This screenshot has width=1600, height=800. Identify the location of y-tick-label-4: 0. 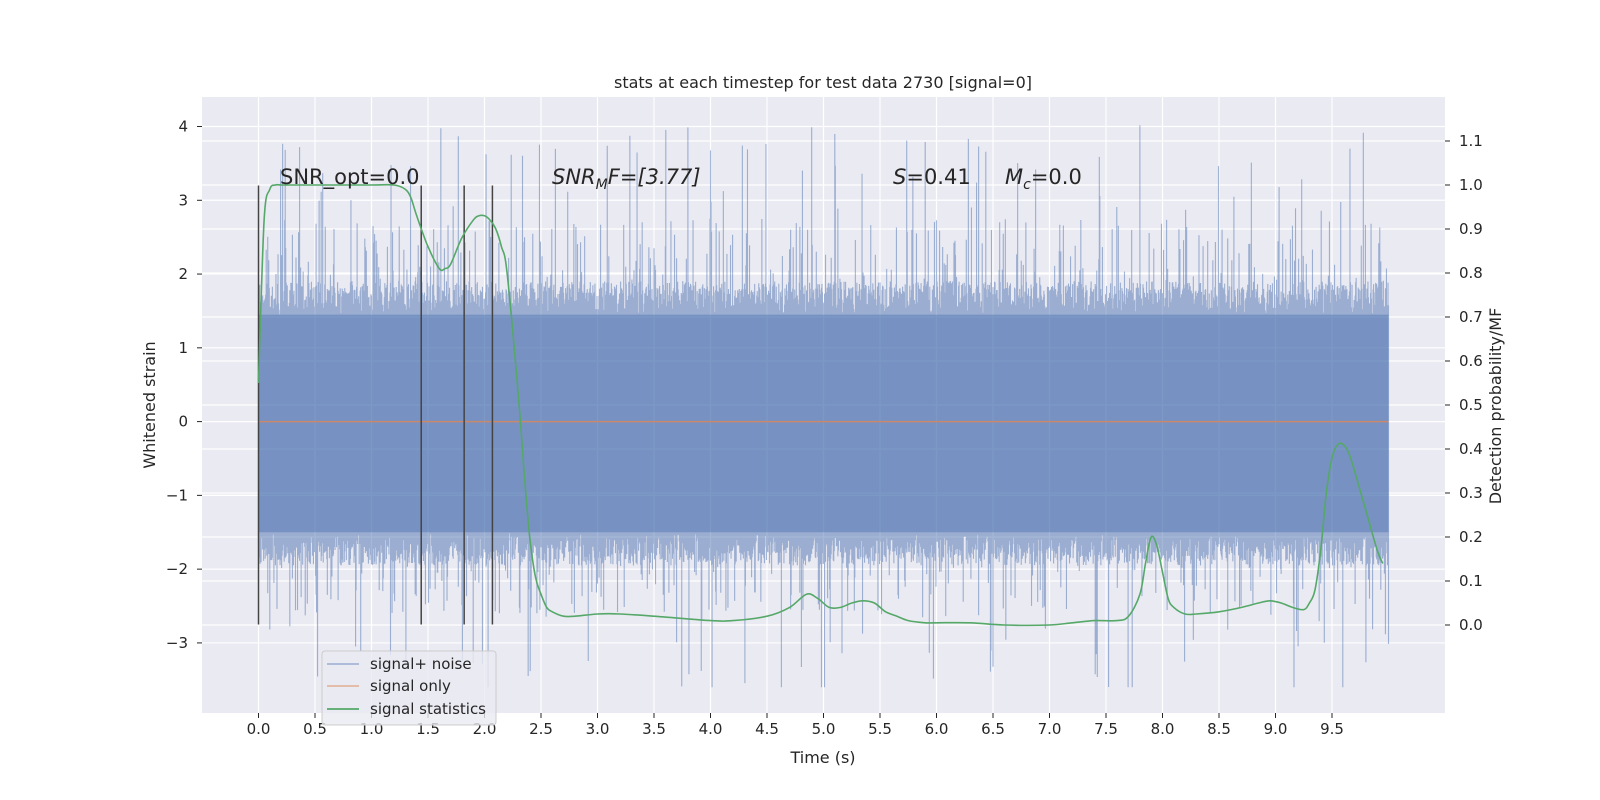
(183, 422).